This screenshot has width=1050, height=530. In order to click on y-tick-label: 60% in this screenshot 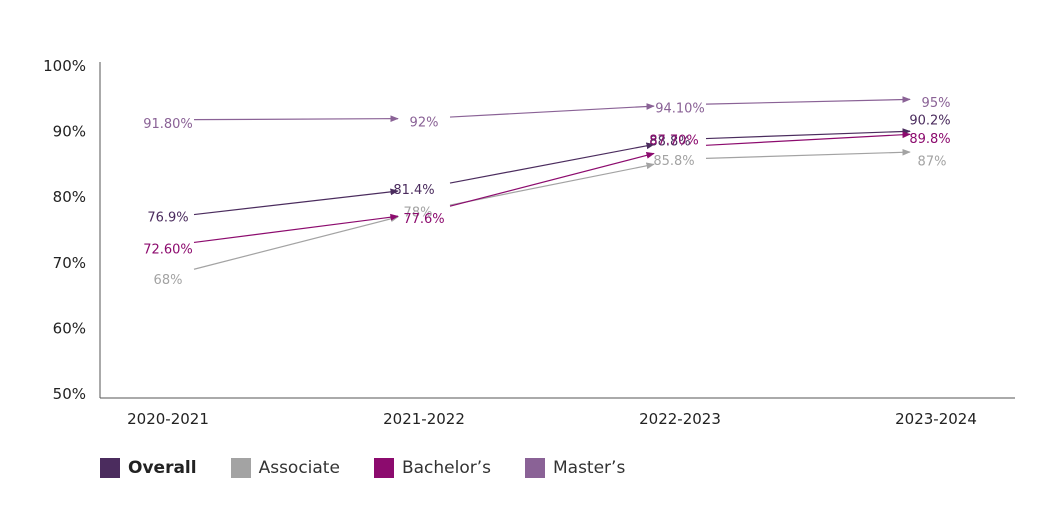, I will do `click(69, 328)`.